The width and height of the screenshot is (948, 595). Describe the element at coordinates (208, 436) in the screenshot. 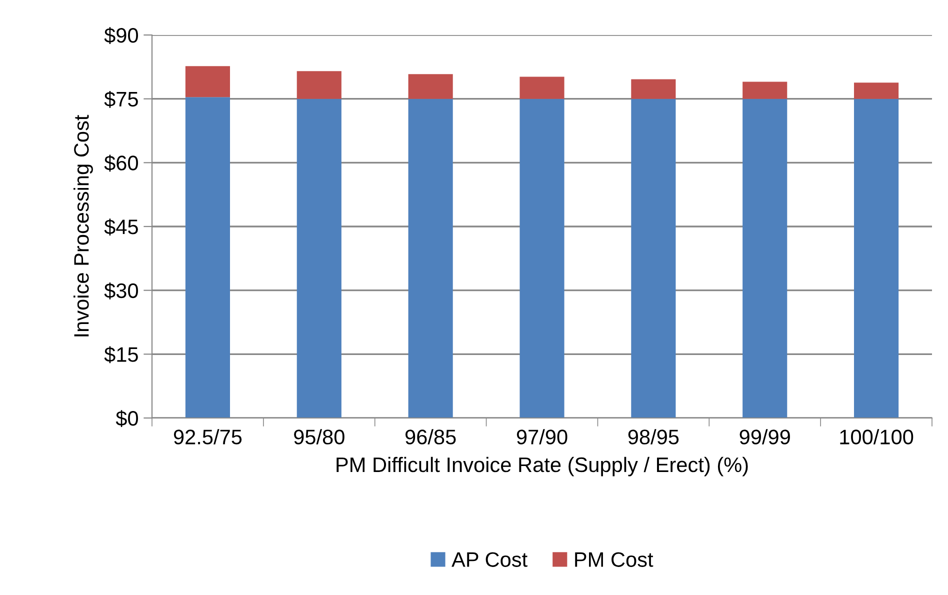

I see `x-tick-label: 92.5/75` at that location.